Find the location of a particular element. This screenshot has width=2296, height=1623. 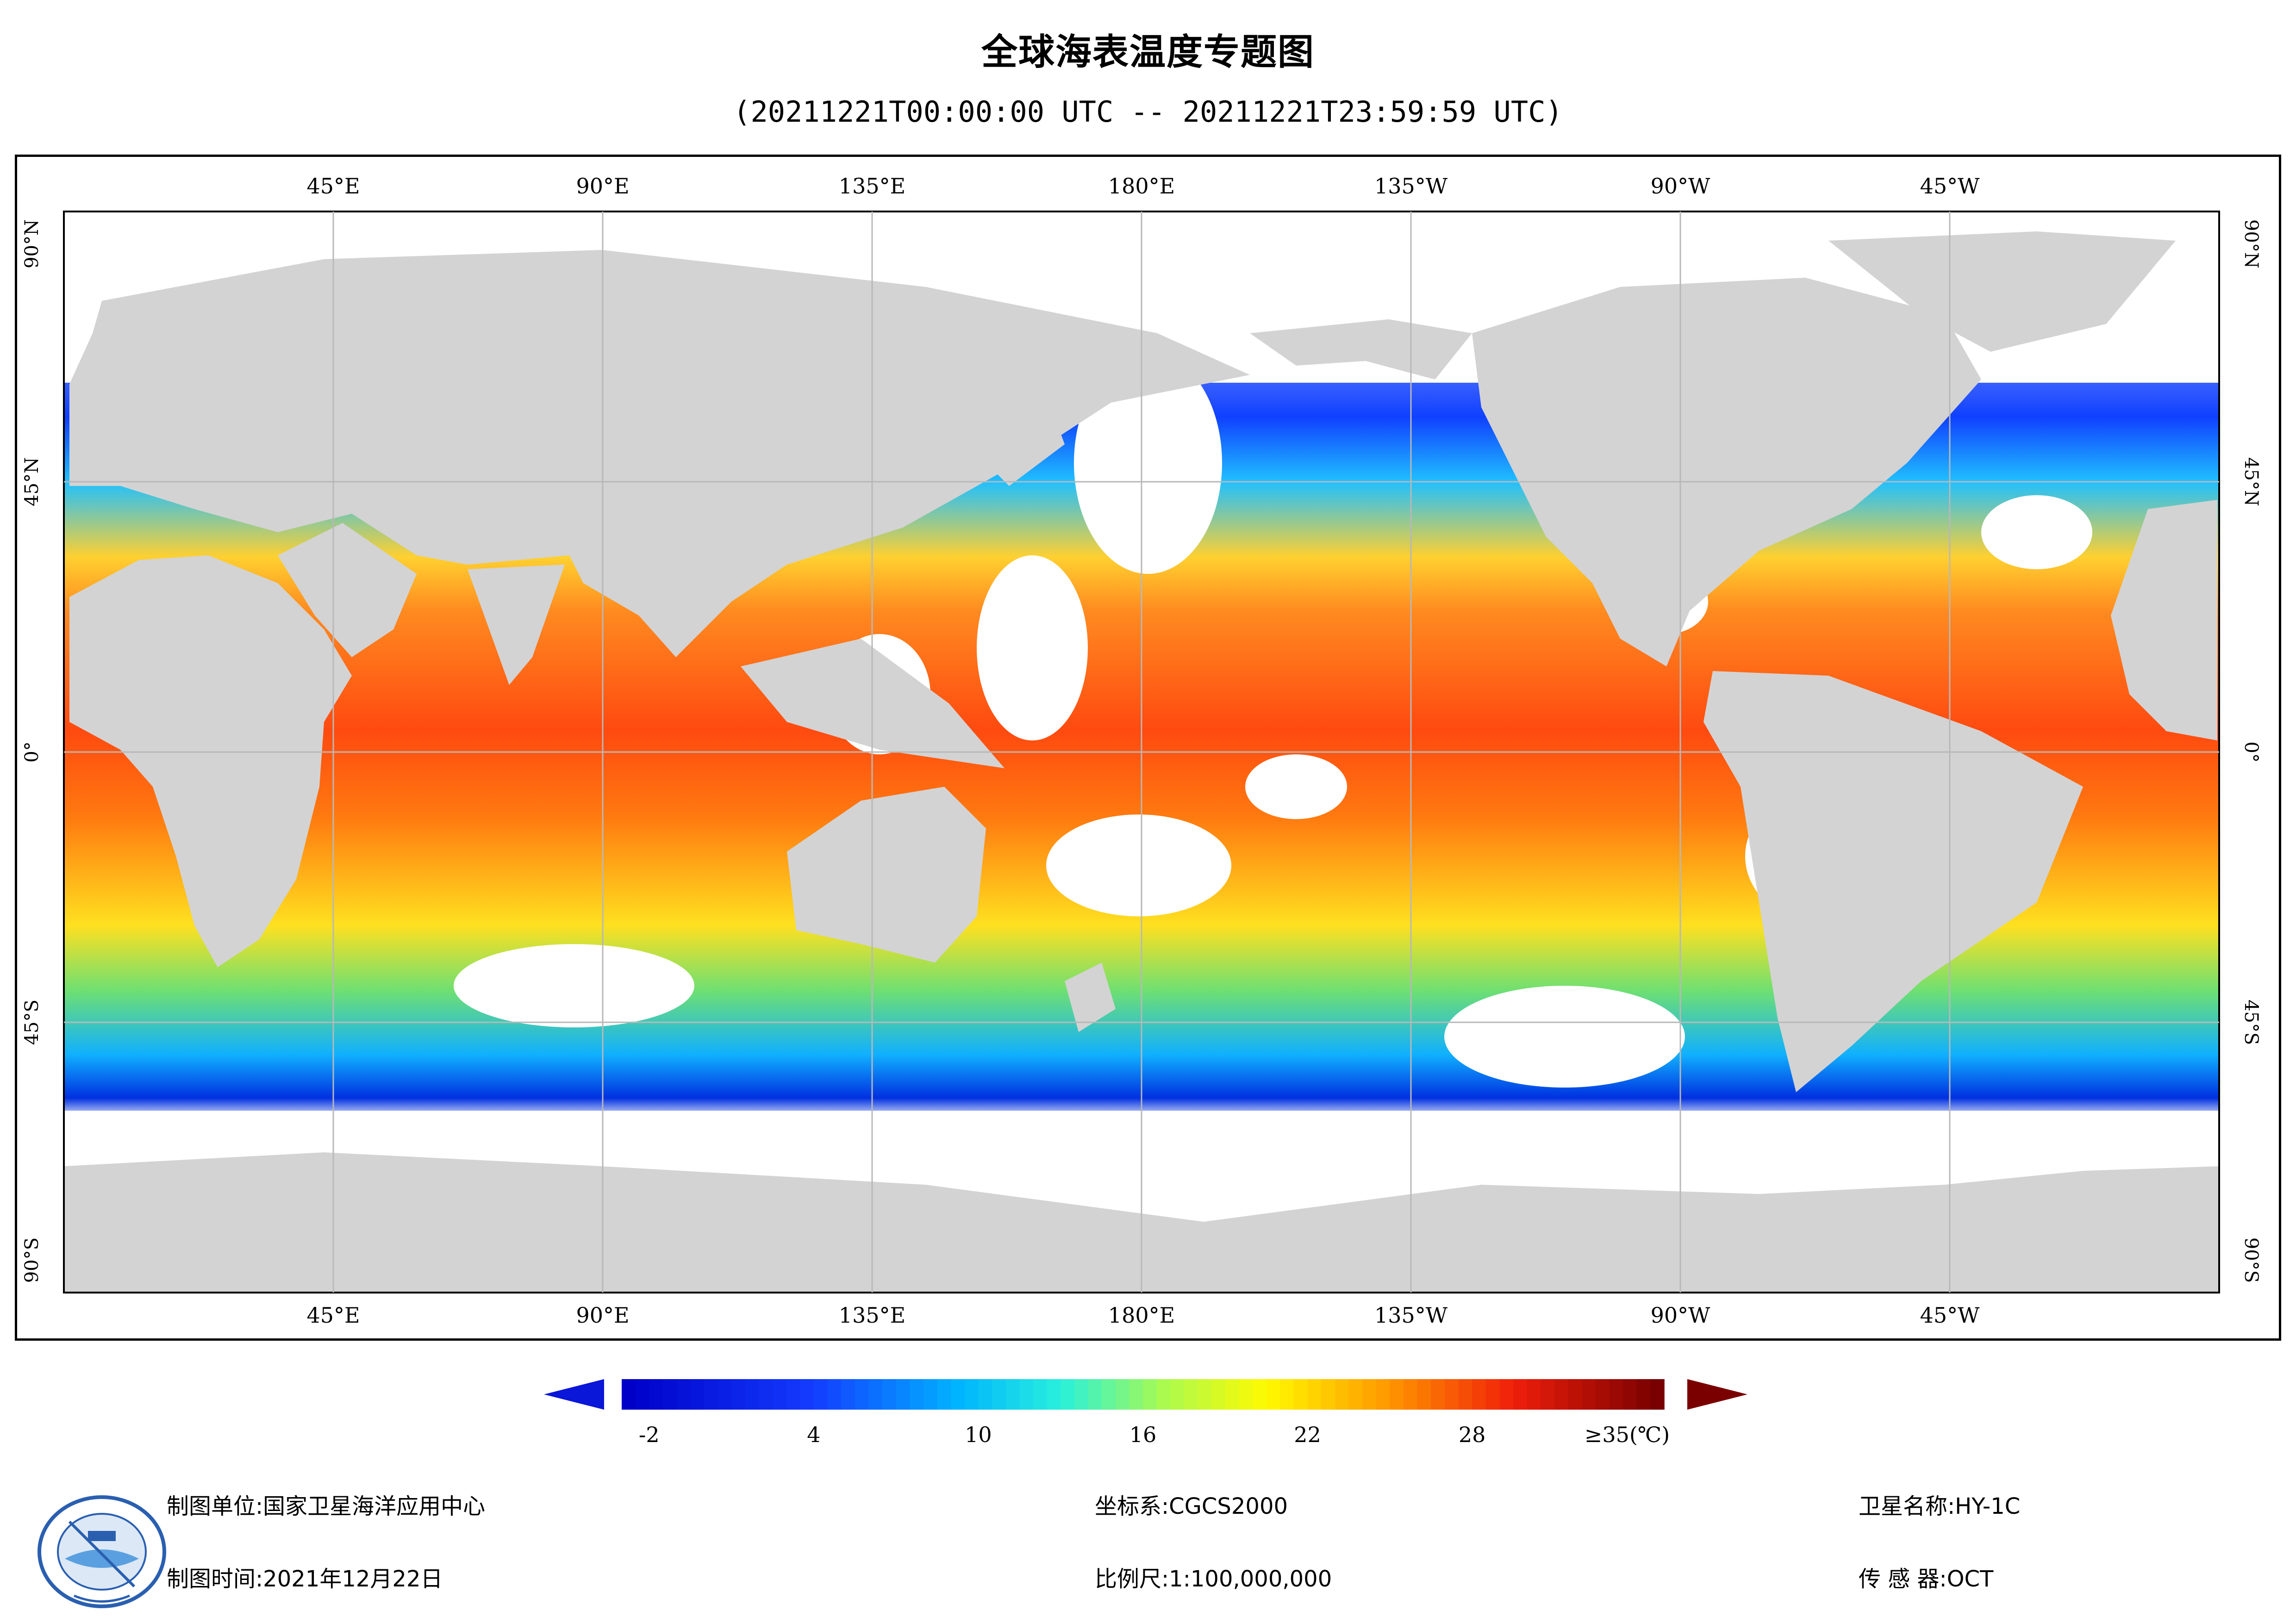

right-lat-label: 45°N is located at coordinates (2251, 481).